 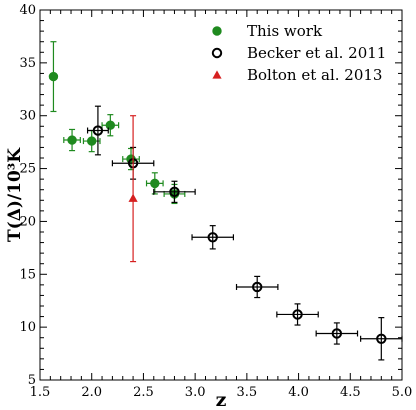 What do you see at coordinates (350, 392) in the screenshot?
I see `x-tick-label: 4.5` at bounding box center [350, 392].